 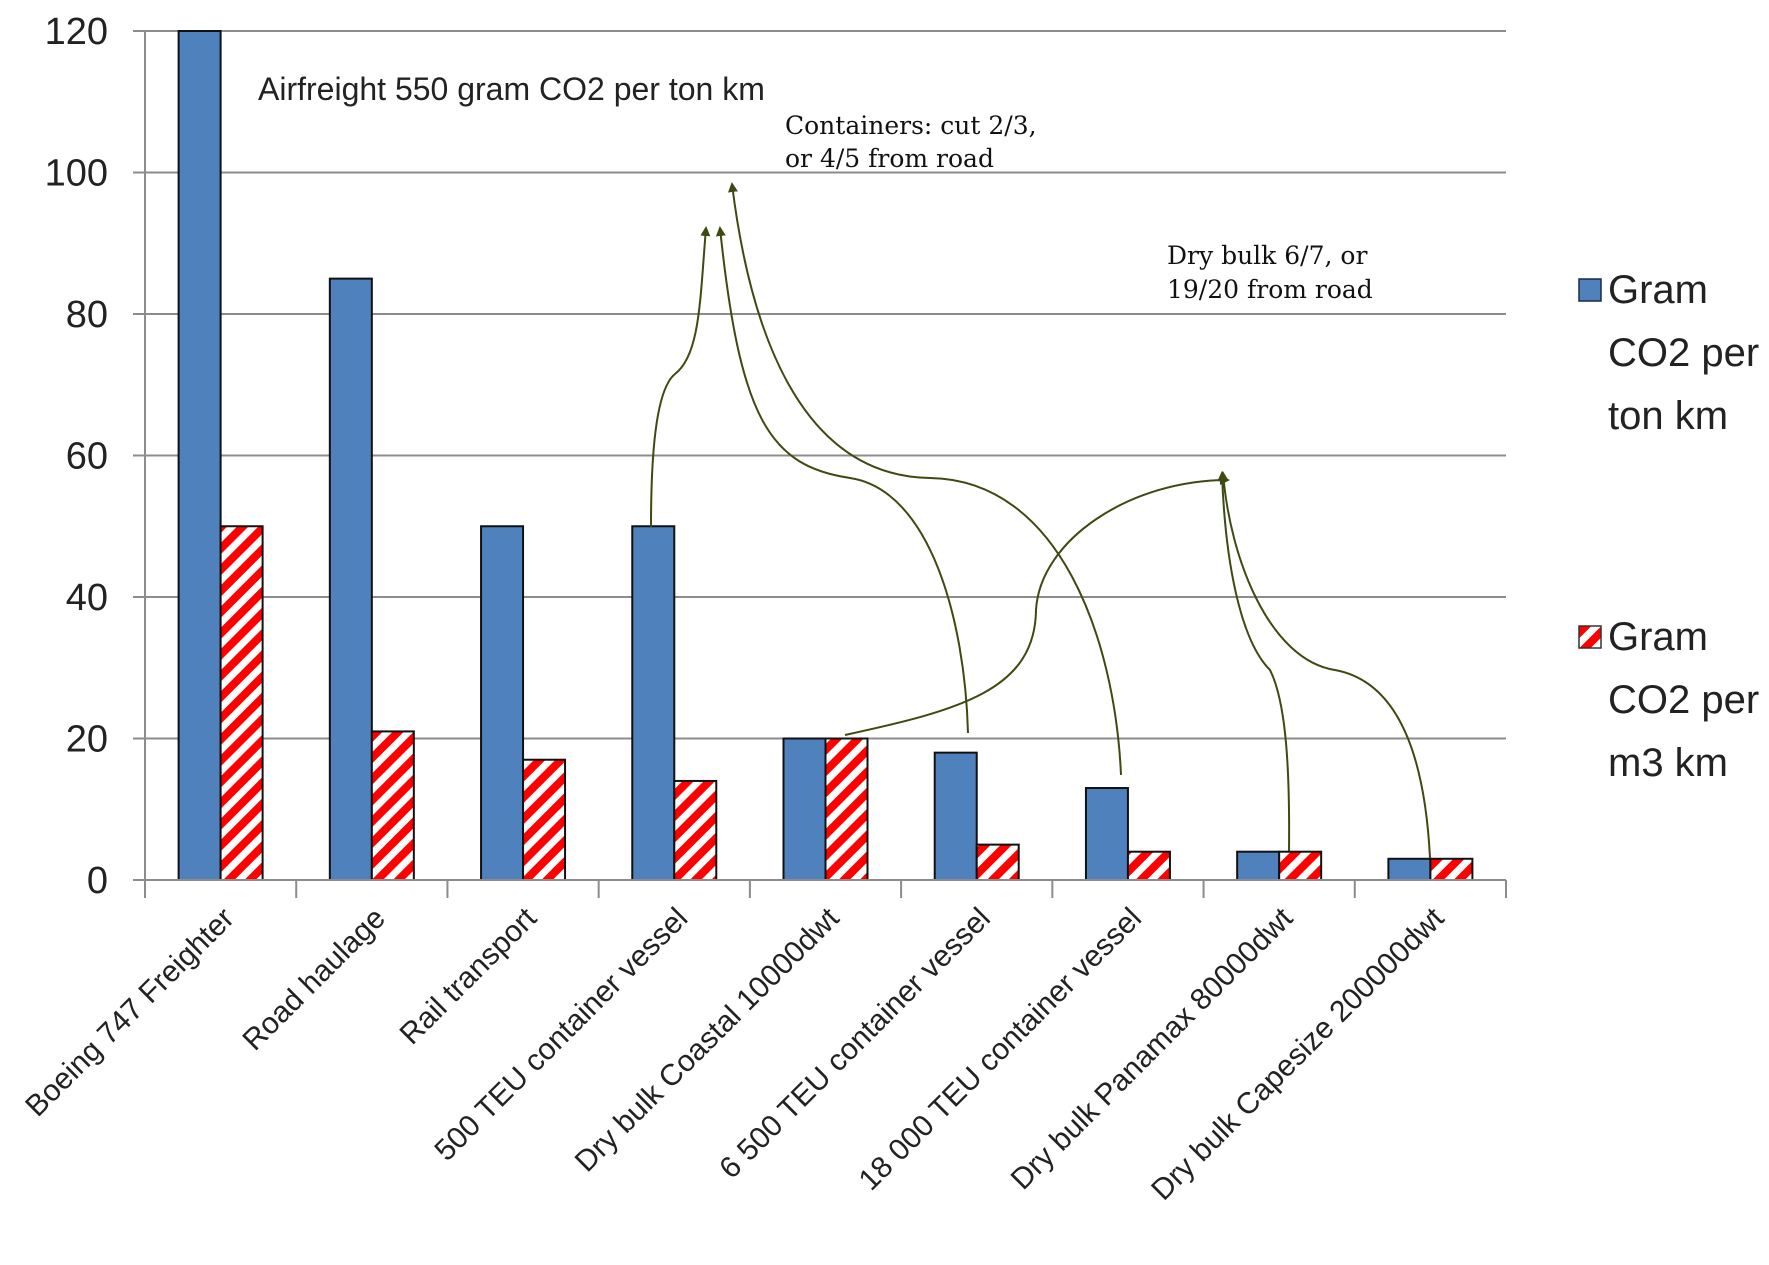 What do you see at coordinates (1668, 763) in the screenshot?
I see `legend-label-m3-km-3: m3 km` at bounding box center [1668, 763].